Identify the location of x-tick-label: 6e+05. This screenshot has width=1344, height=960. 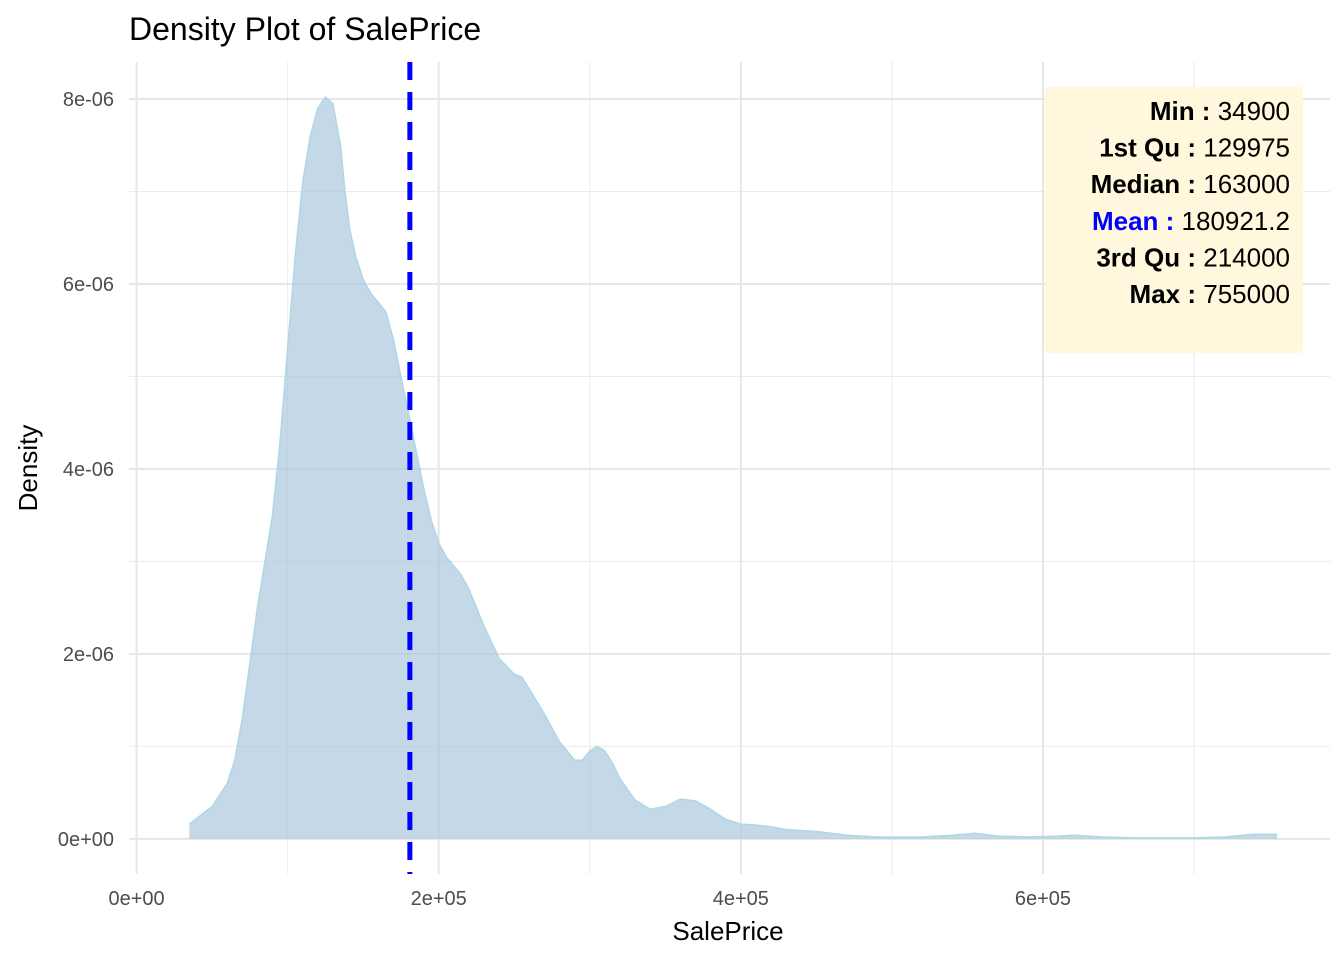
(1043, 899).